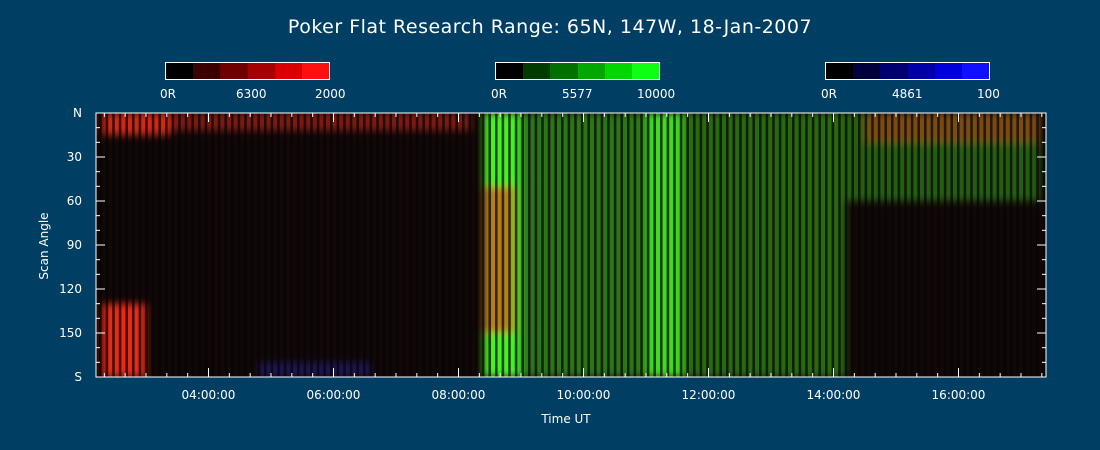 This screenshot has width=1100, height=450. I want to click on y-tick-label: 120, so click(70, 289).